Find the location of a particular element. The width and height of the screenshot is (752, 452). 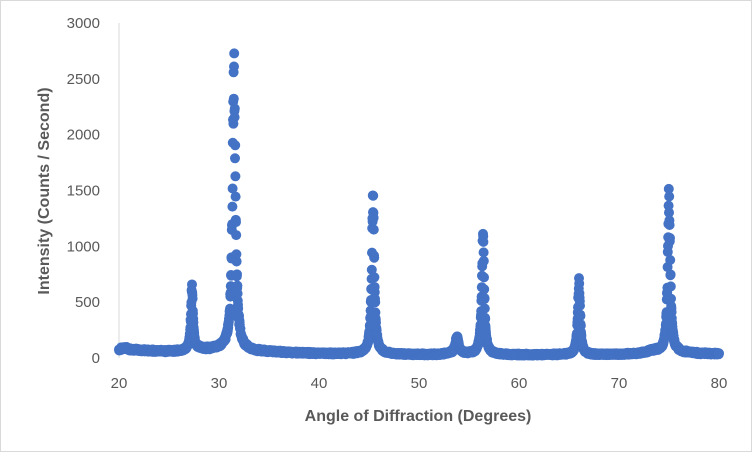

x-tick-label: 70 is located at coordinates (619, 383).